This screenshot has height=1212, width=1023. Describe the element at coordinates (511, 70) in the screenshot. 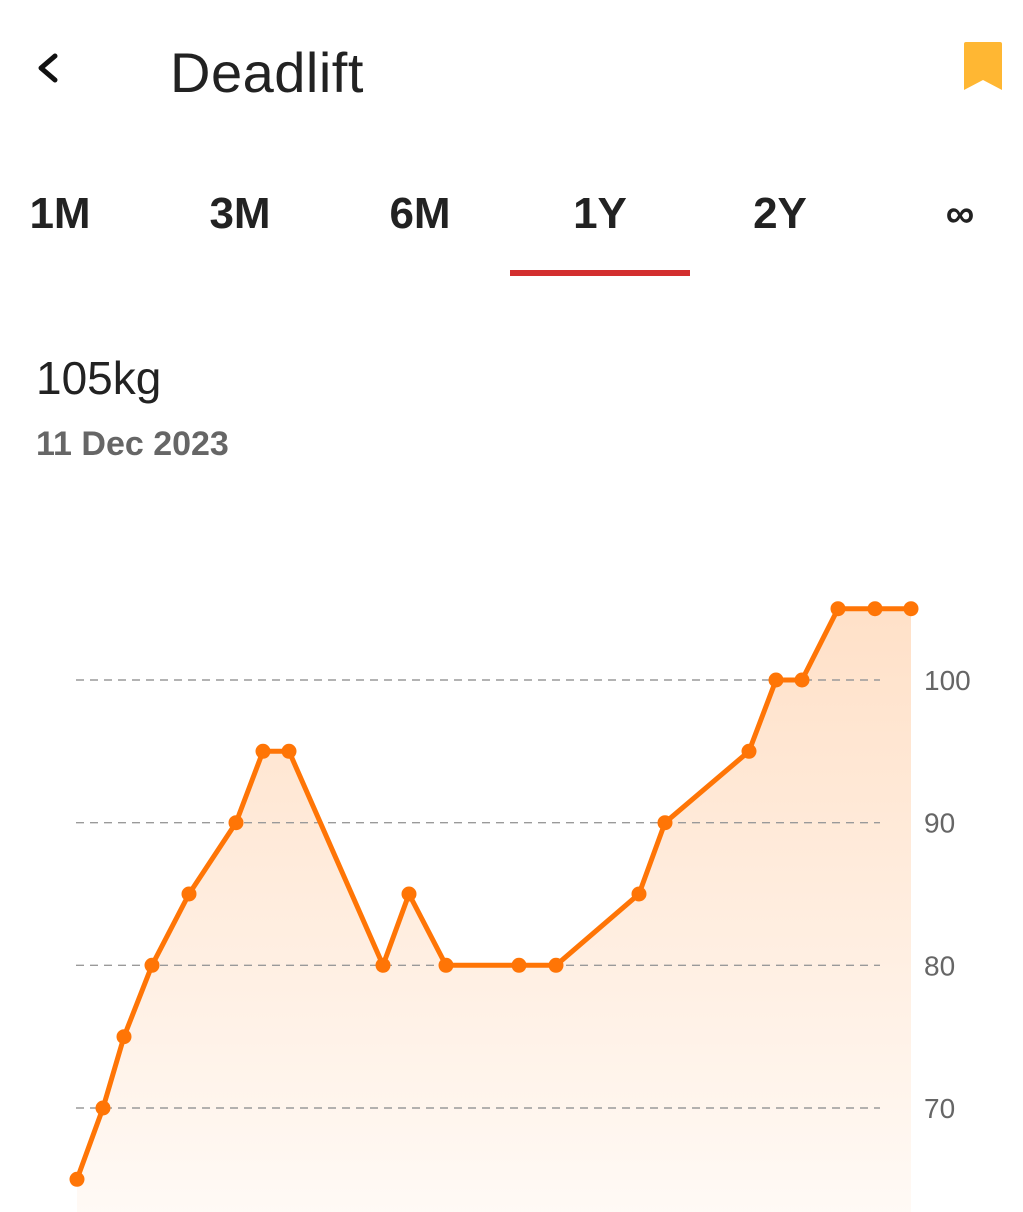

I see `header: Deadlift` at that location.